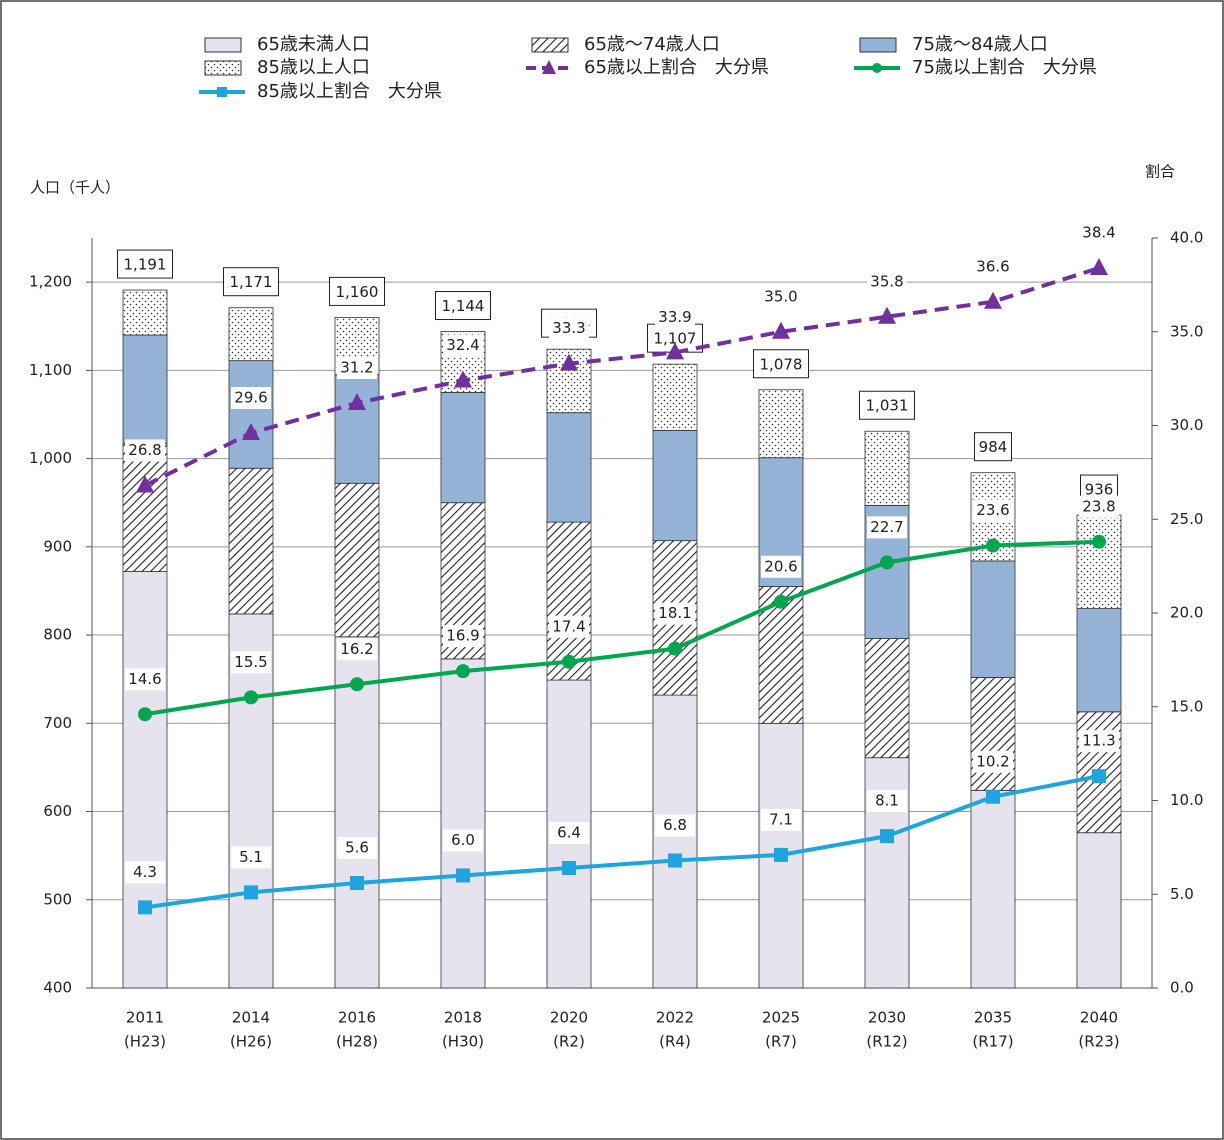  What do you see at coordinates (652, 44) in the screenshot?
I see `legend-label: 65歳～74歳人口` at bounding box center [652, 44].